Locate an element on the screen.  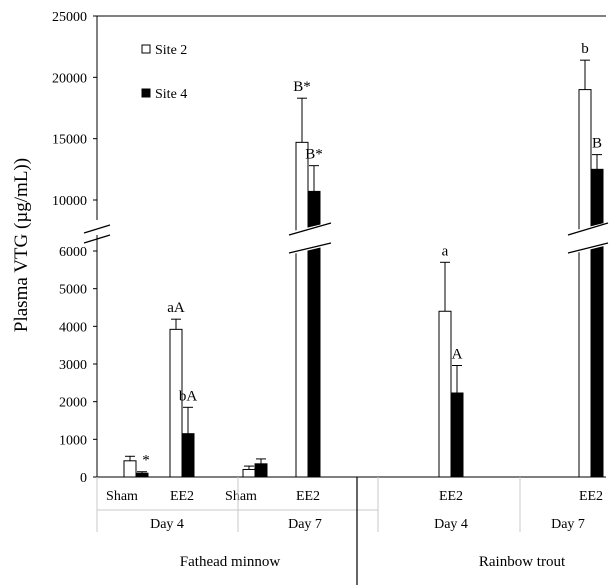
y-tick-label: 0 is located at coordinates (83, 478).